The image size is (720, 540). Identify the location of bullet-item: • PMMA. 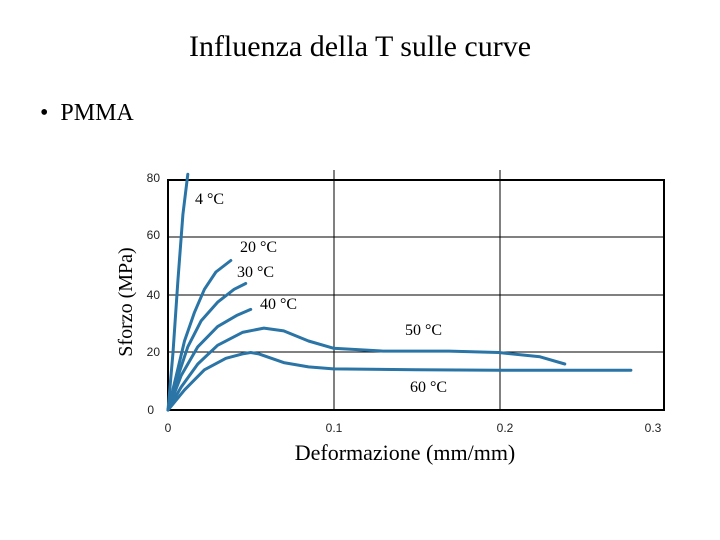
(87, 113).